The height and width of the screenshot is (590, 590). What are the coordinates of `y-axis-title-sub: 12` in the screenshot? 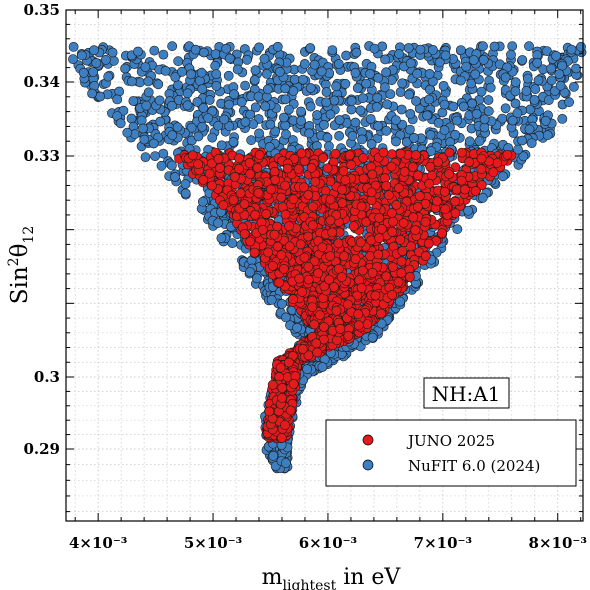 It's located at (29, 235).